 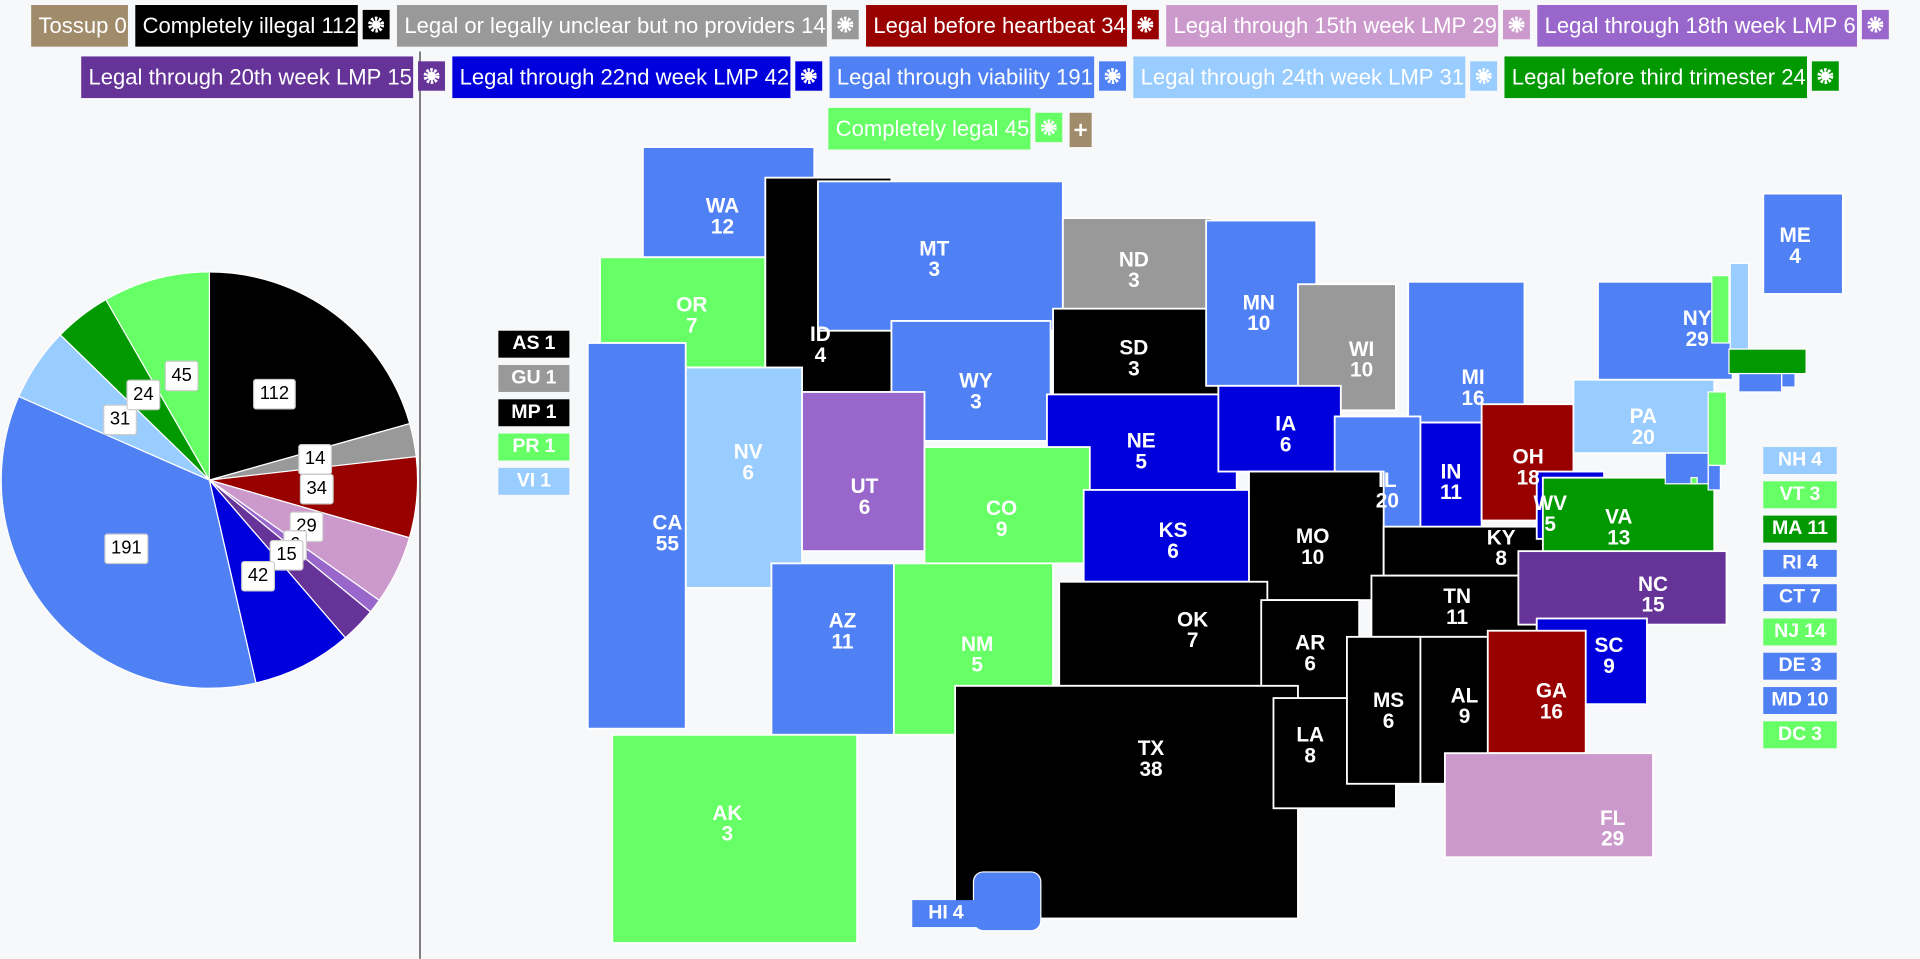 What do you see at coordinates (999, 25) in the screenshot?
I see `legend-label: Legal before heartbeat 34` at bounding box center [999, 25].